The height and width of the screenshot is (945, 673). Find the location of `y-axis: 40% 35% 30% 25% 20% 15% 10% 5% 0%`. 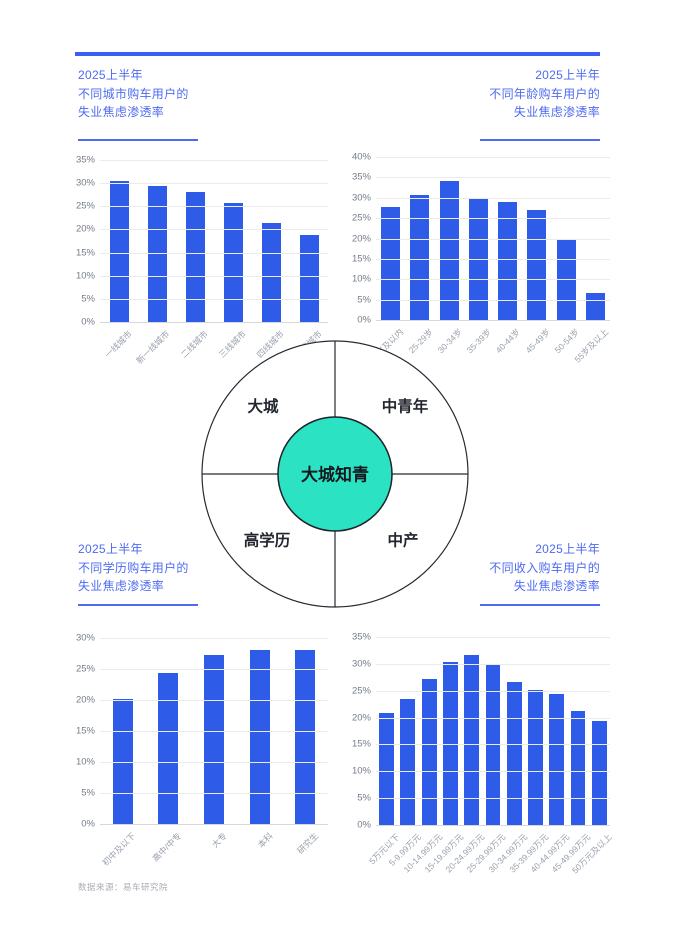

y-axis: 40% 35% 30% 25% 20% 15% 10% 5% 0% is located at coordinates (362, 239).